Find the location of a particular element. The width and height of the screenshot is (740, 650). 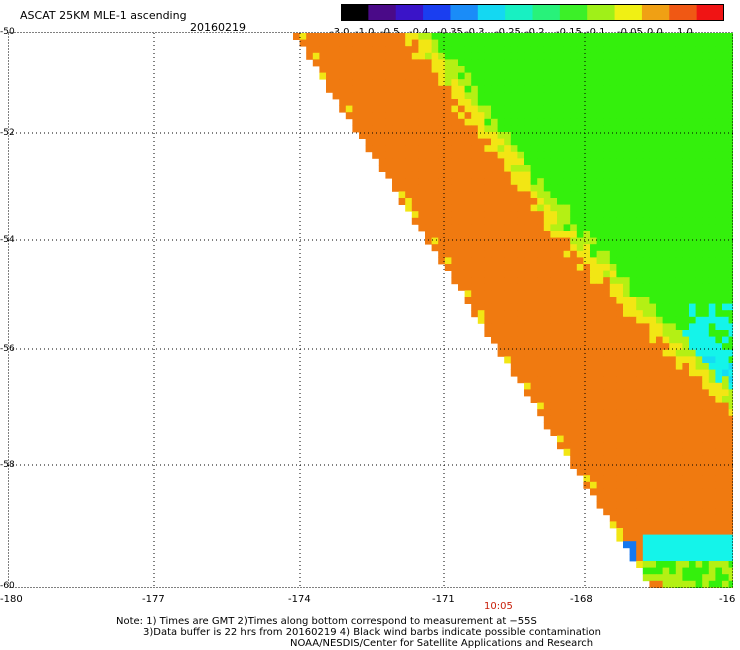

lon-label-180: -180 is located at coordinates (11, 599).